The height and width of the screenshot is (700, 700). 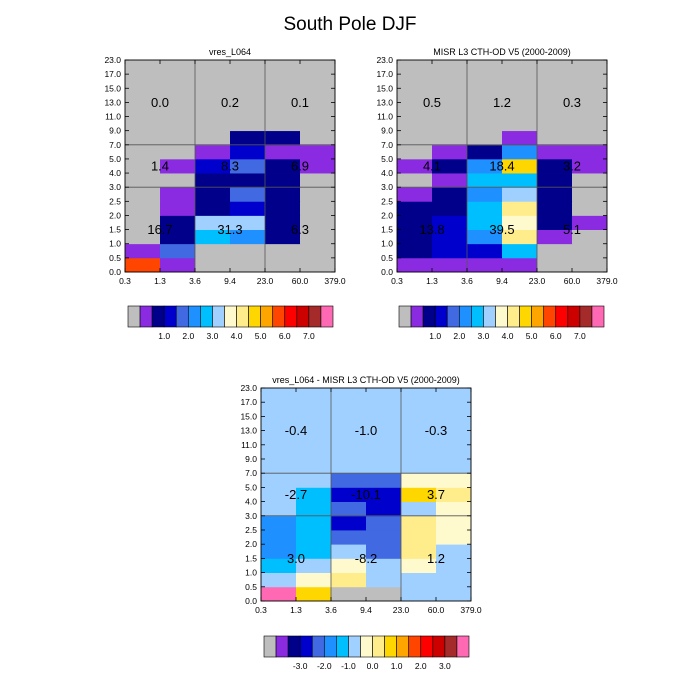 What do you see at coordinates (501, 323) in the screenshot?
I see `colorbar: 1.0 2.0 3.0 4.0 5.0 6.0 7.0` at bounding box center [501, 323].